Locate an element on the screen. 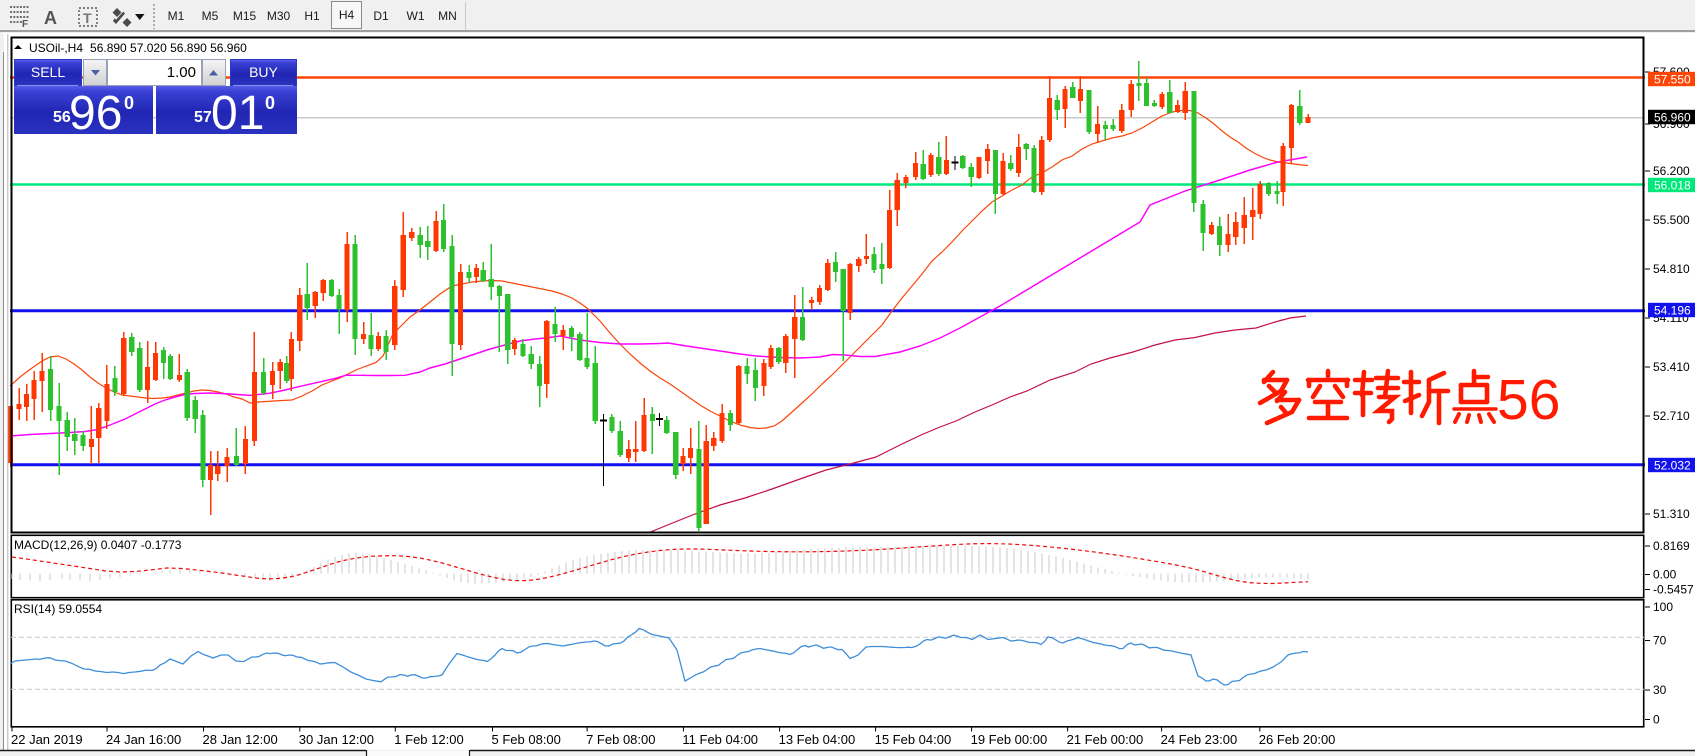 Image resolution: width=1695 pixels, height=756 pixels. svg-text: MACD(12,26,9) 0.0407 -0.1773 is located at coordinates (98, 545).